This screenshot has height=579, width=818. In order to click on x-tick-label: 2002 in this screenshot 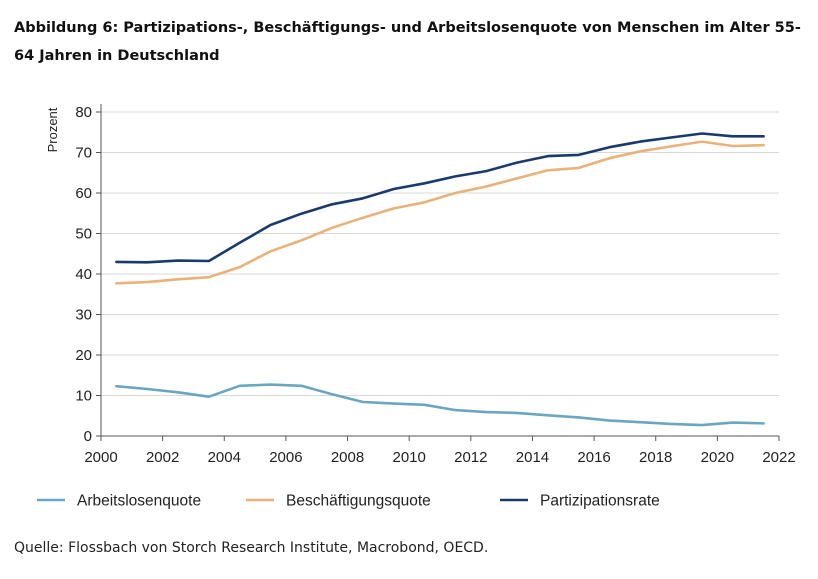, I will do `click(162, 457)`.